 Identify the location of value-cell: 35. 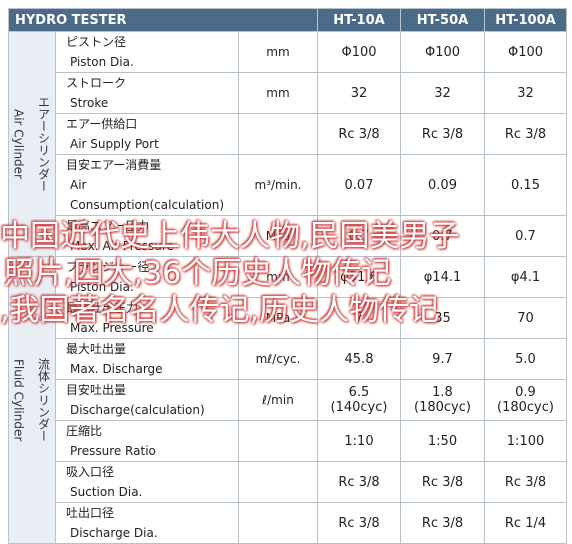
(442, 318).